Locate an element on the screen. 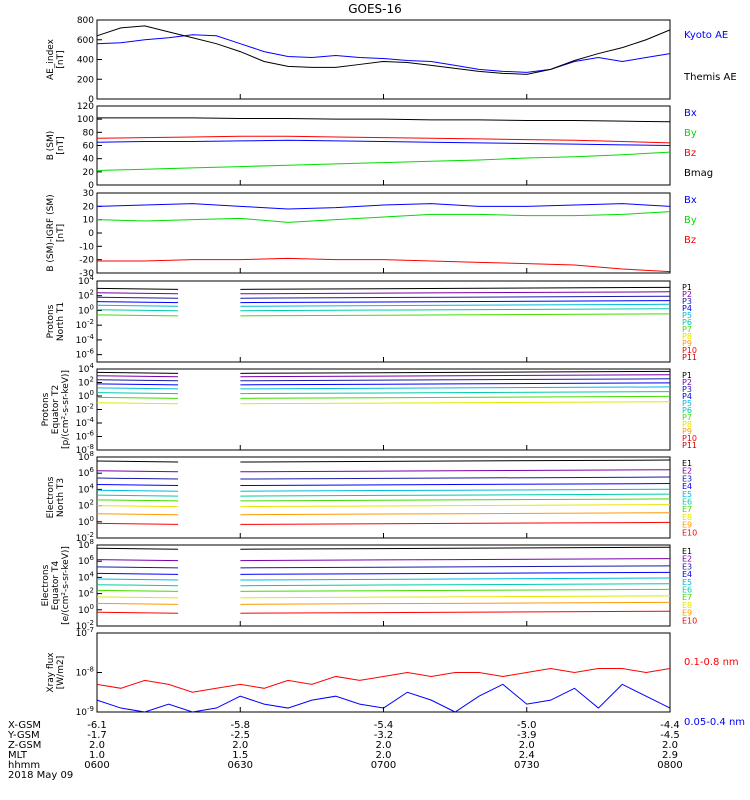 Image resolution: width=750 pixels, height=800 pixels. channel-label: P8 is located at coordinates (687, 336).